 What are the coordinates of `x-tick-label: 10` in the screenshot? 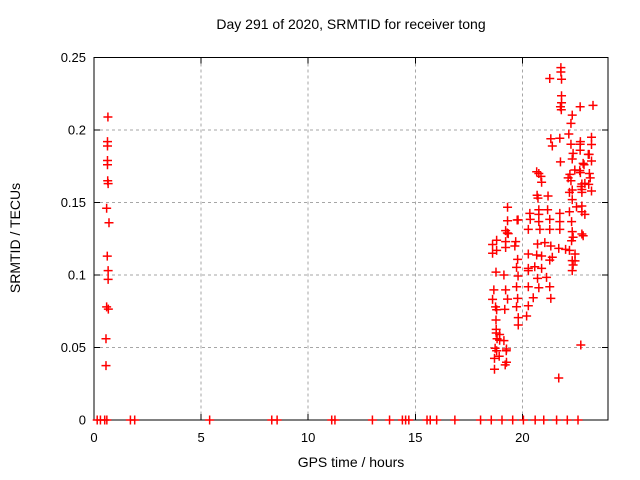 It's located at (308, 437).